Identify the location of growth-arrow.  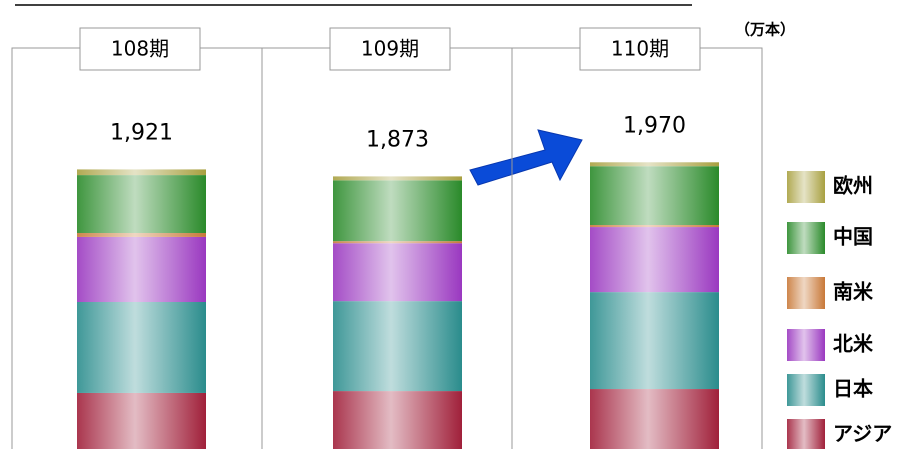
(526, 157).